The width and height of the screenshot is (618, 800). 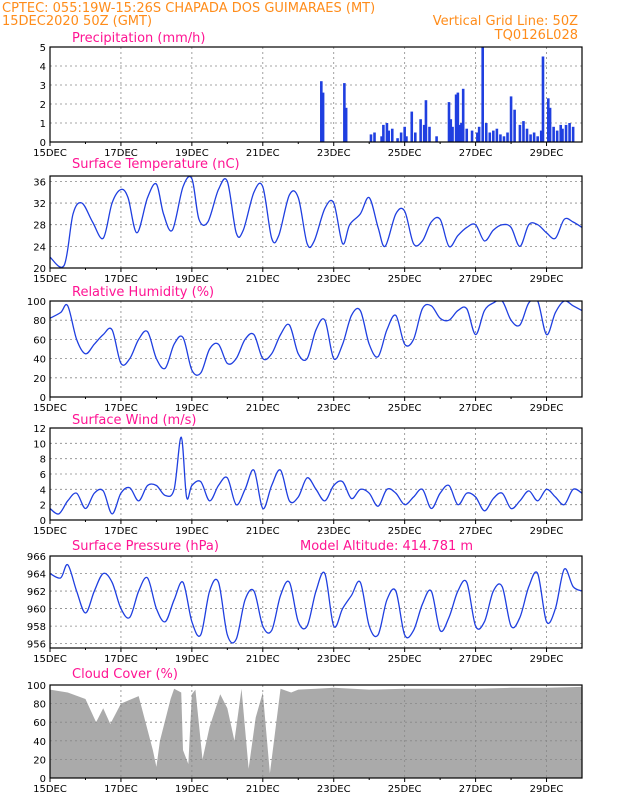 What do you see at coordinates (43, 506) in the screenshot?
I see `surface-wind-ytick-label: 2` at bounding box center [43, 506].